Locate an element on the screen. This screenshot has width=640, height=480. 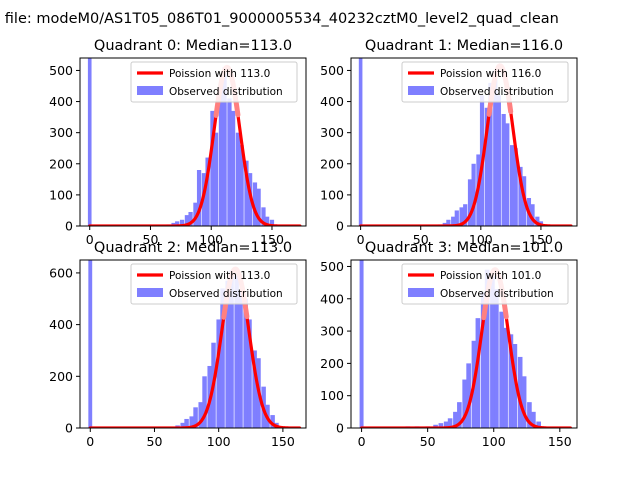
y-tick-label: 600 is located at coordinates (61, 272).